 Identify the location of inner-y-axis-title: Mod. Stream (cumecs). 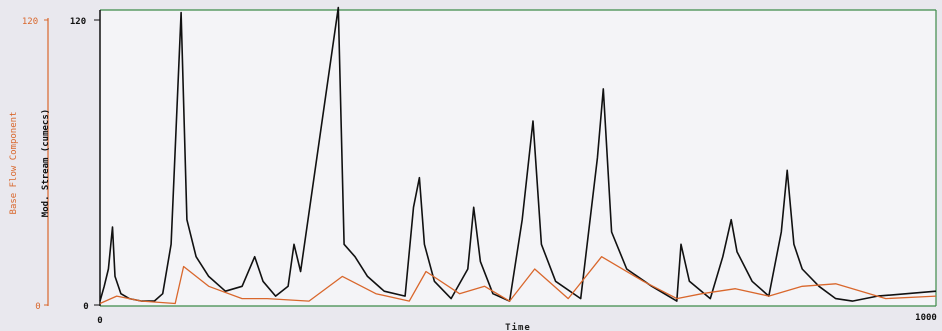
(46, 163).